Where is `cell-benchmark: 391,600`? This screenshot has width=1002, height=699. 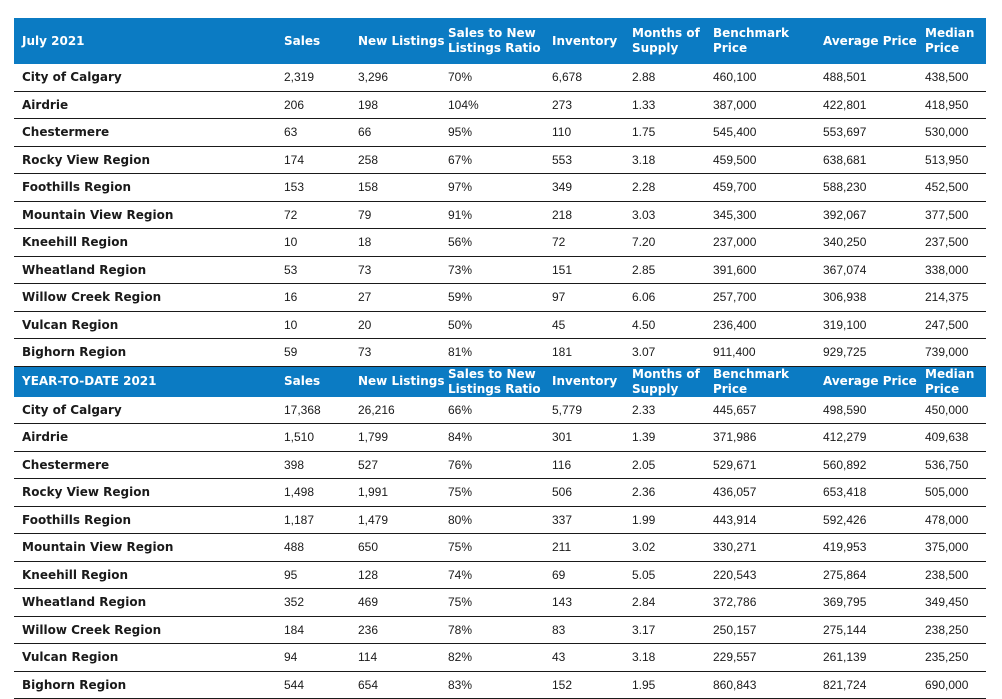 cell-benchmark: 391,600 is located at coordinates (768, 270).